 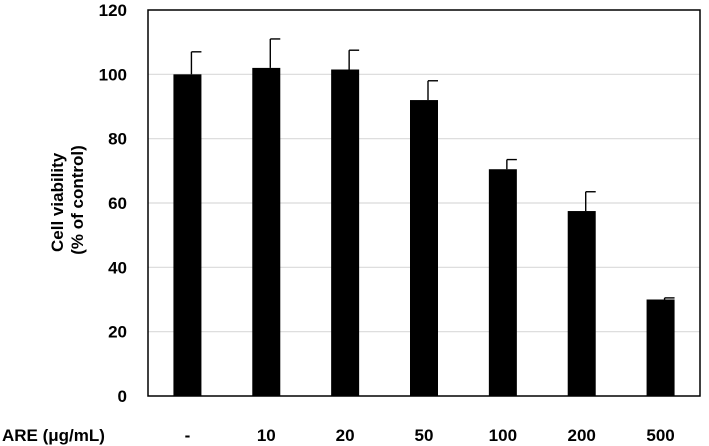 I want to click on x-tick-label-1: 10, so click(x=266, y=435).